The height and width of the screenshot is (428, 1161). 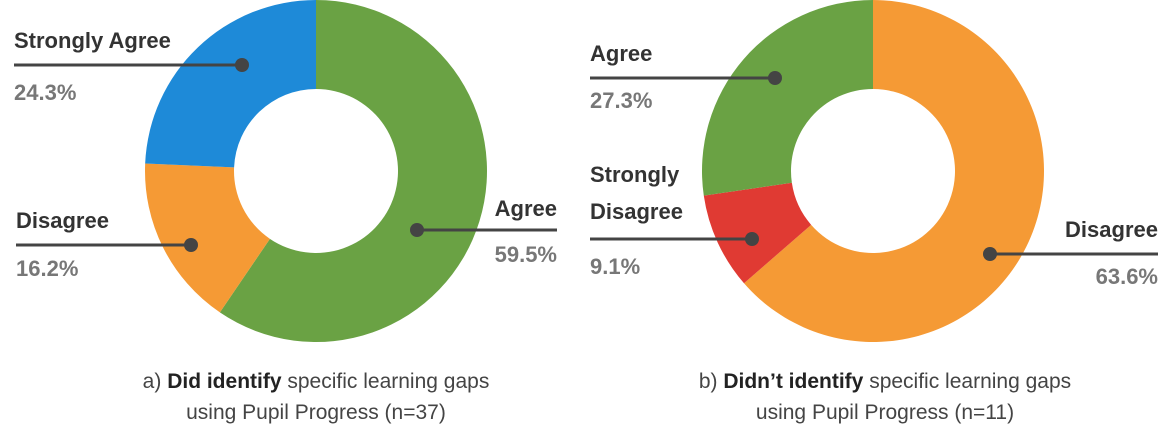 What do you see at coordinates (152, 381) in the screenshot?
I see `caption-prefix: a)` at bounding box center [152, 381].